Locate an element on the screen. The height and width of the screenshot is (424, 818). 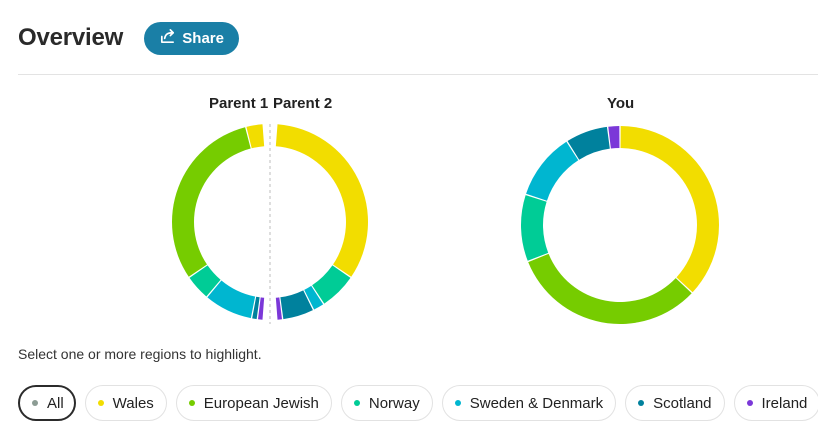
header-divider is located at coordinates (418, 74).